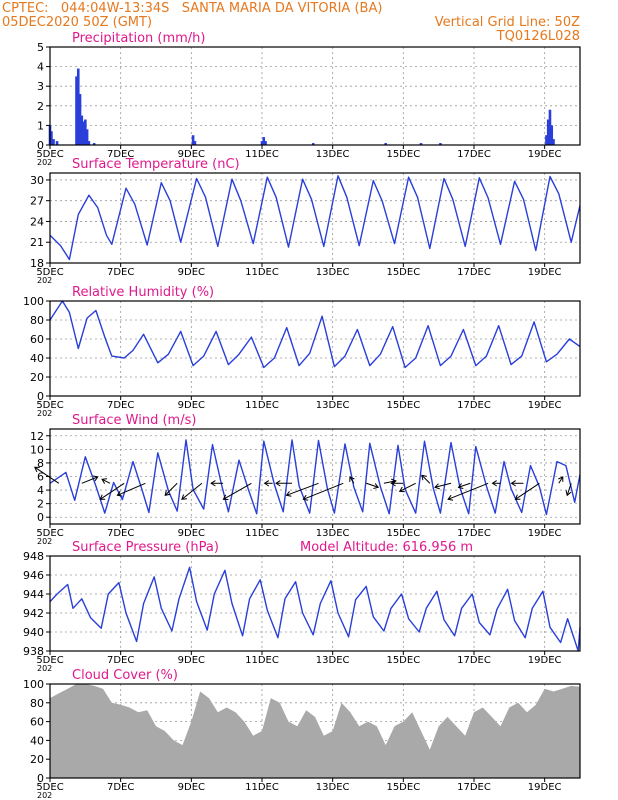 Image resolution: width=618 pixels, height=800 pixels. I want to click on pressure-title: Surface Pressure (hPa), so click(145, 547).